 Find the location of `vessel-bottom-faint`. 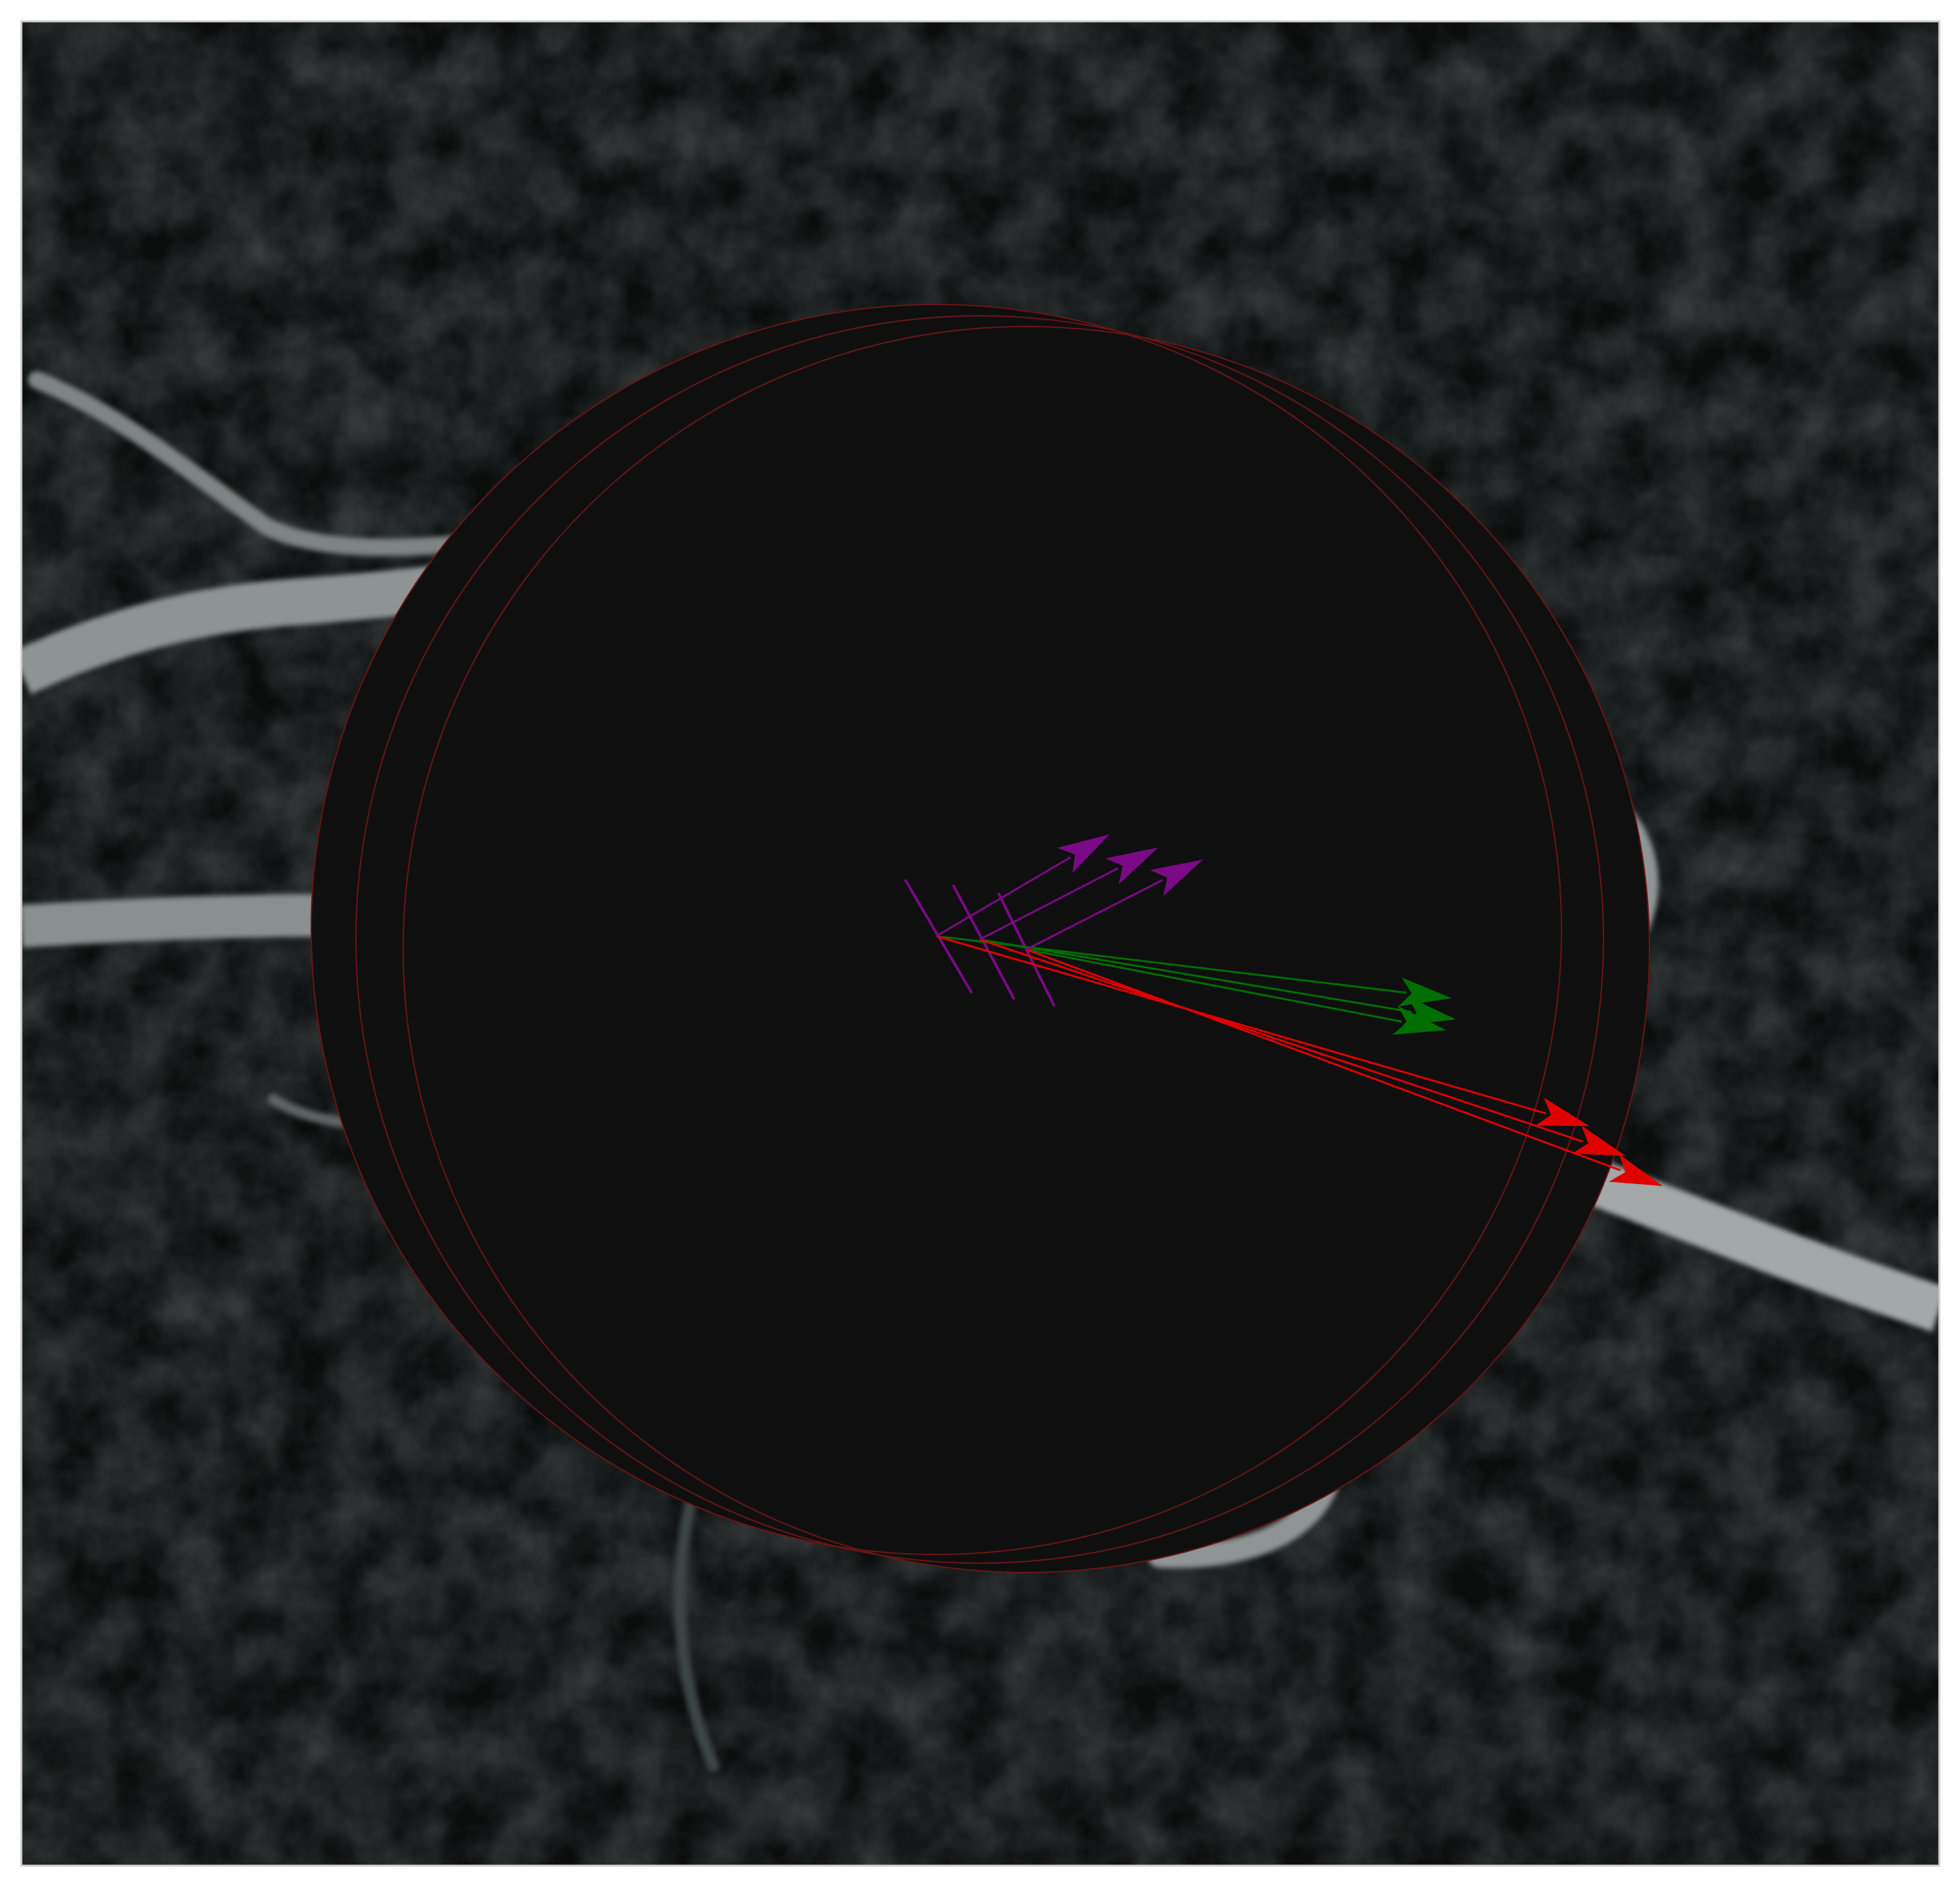

vessel-bottom-faint is located at coordinates (697, 1629).